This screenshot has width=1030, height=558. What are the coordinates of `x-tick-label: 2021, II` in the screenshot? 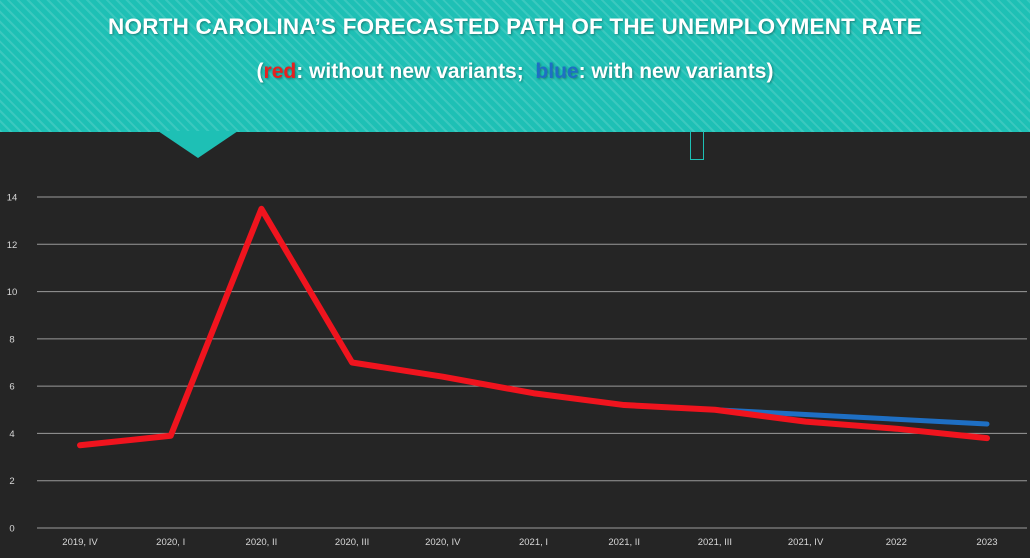 It's located at (624, 542).